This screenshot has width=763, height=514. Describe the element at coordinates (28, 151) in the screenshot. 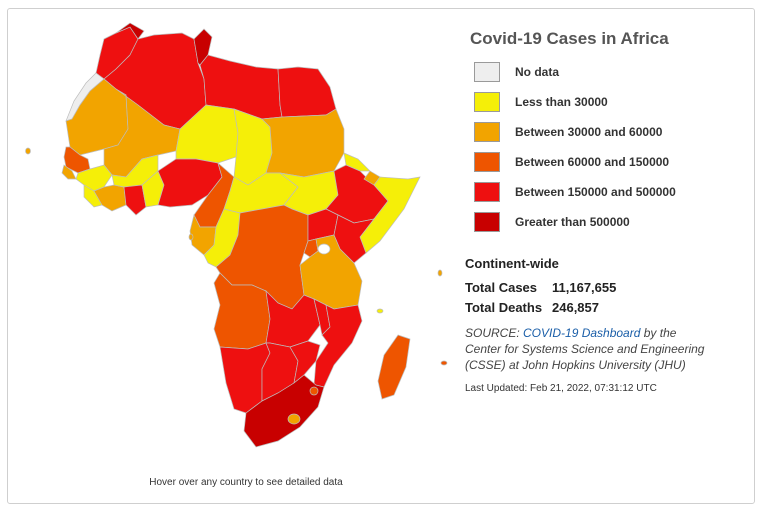

I see `country-cape-verde` at that location.